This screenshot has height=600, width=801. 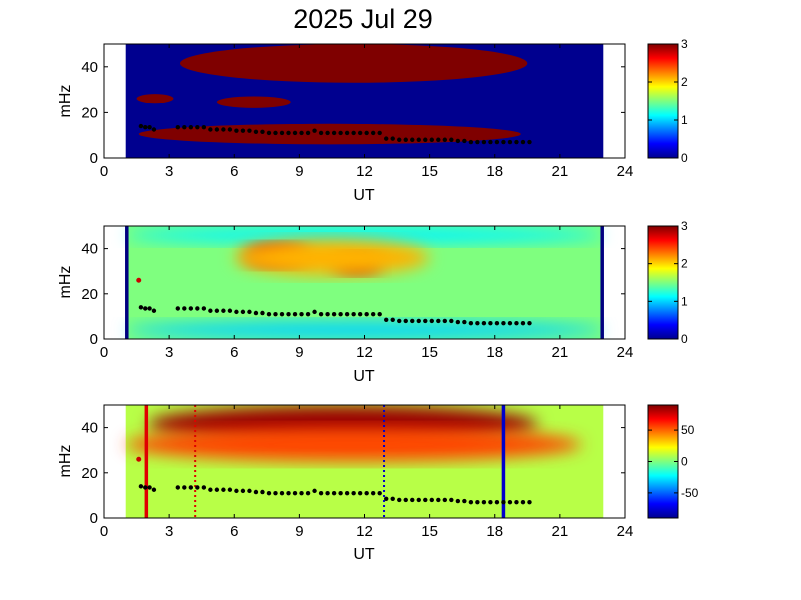 What do you see at coordinates (429, 531) in the screenshot?
I see `panel-3-xtick-label: 15` at bounding box center [429, 531].